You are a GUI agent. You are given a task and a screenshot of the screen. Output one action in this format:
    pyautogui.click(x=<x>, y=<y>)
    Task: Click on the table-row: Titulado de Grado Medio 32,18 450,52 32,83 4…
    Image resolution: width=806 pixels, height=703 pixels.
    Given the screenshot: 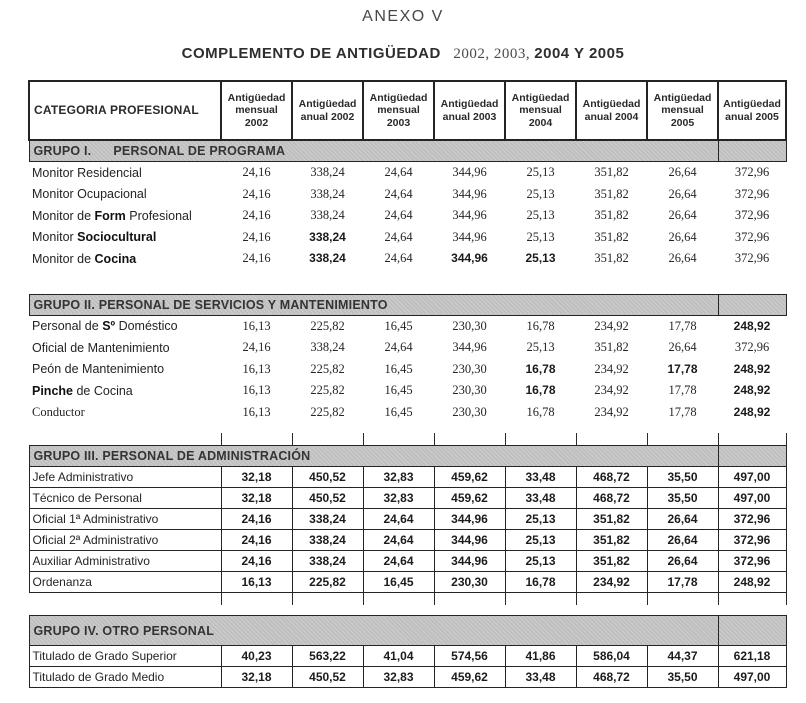 What is the action you would take?
    pyautogui.click(x=407, y=677)
    